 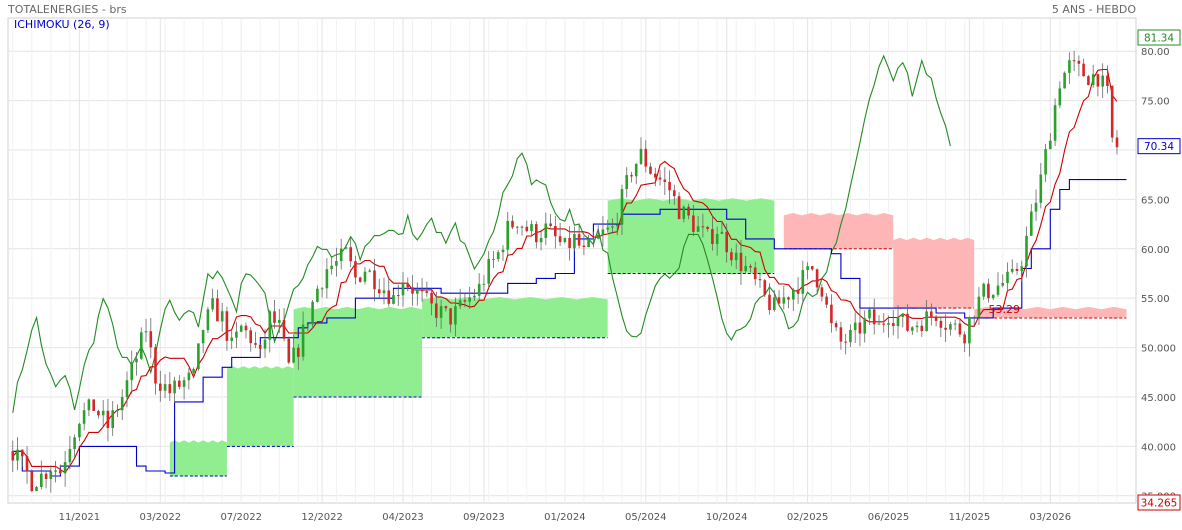 I want to click on price-label: 70.34, so click(x=1159, y=146).